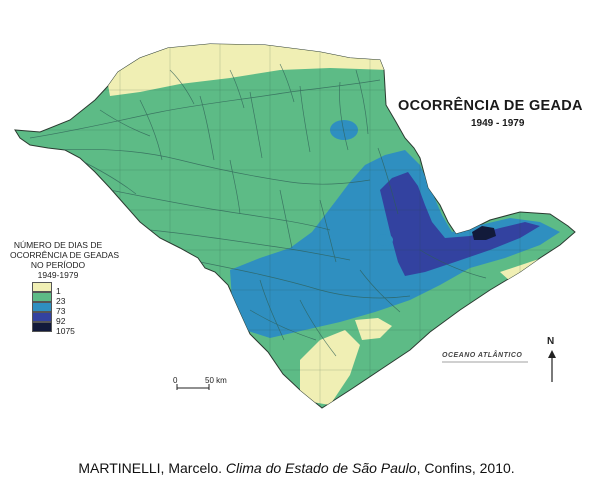 This screenshot has width=593, height=486. Describe the element at coordinates (465, 468) in the screenshot. I see `caption-publisher: , Confins, 2010.` at that location.